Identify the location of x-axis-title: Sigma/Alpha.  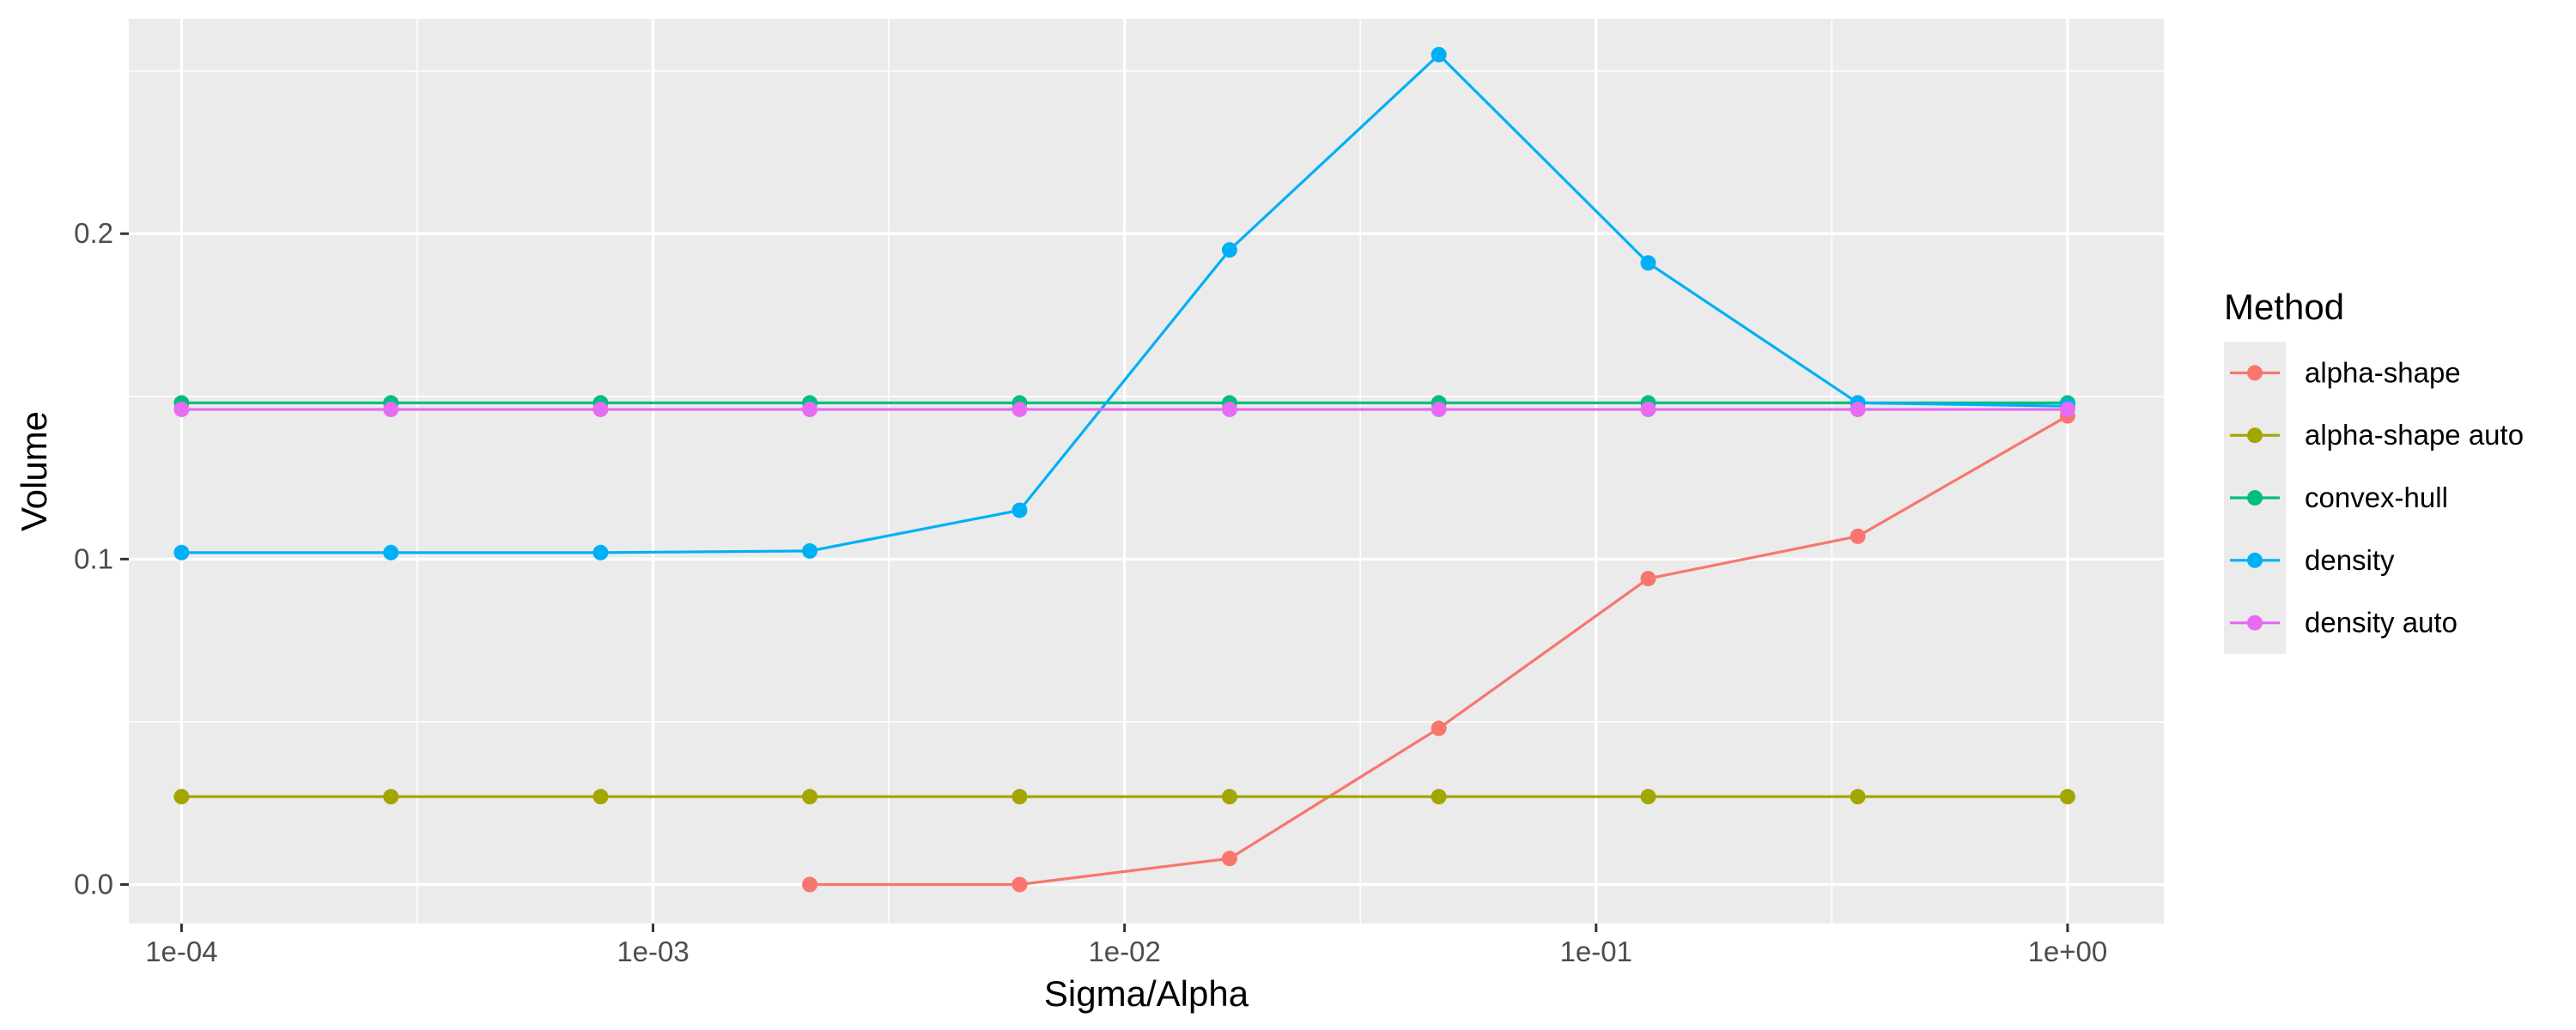
(1146, 993).